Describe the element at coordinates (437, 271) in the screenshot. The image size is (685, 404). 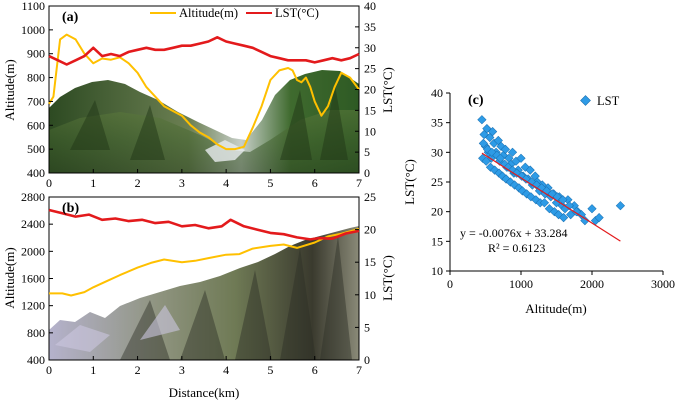
I see `panel-c-y-tick-label: 10` at that location.